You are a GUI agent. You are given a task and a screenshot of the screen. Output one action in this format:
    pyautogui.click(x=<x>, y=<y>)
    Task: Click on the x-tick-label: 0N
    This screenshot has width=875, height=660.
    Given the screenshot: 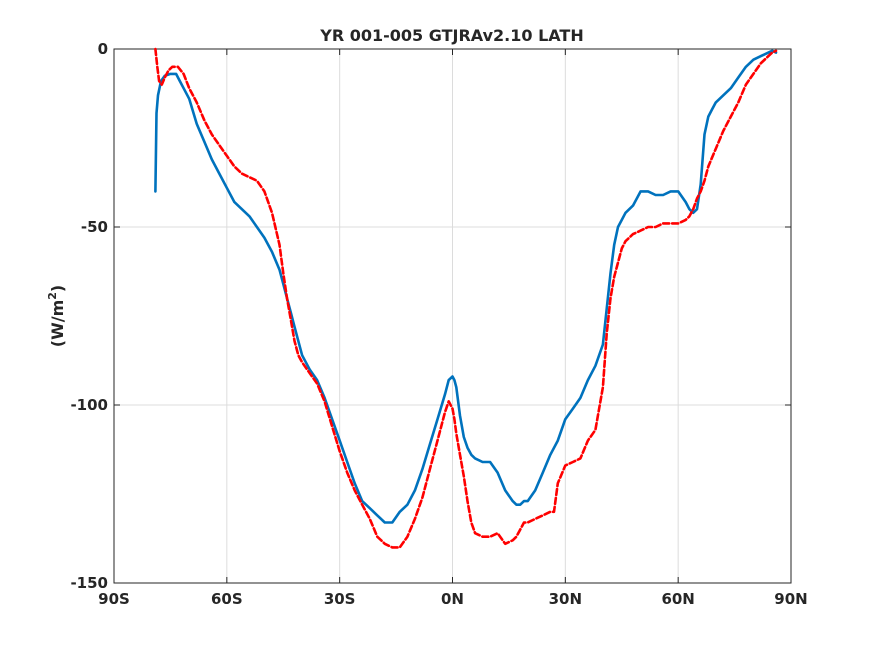 What is the action you would take?
    pyautogui.click(x=452, y=599)
    